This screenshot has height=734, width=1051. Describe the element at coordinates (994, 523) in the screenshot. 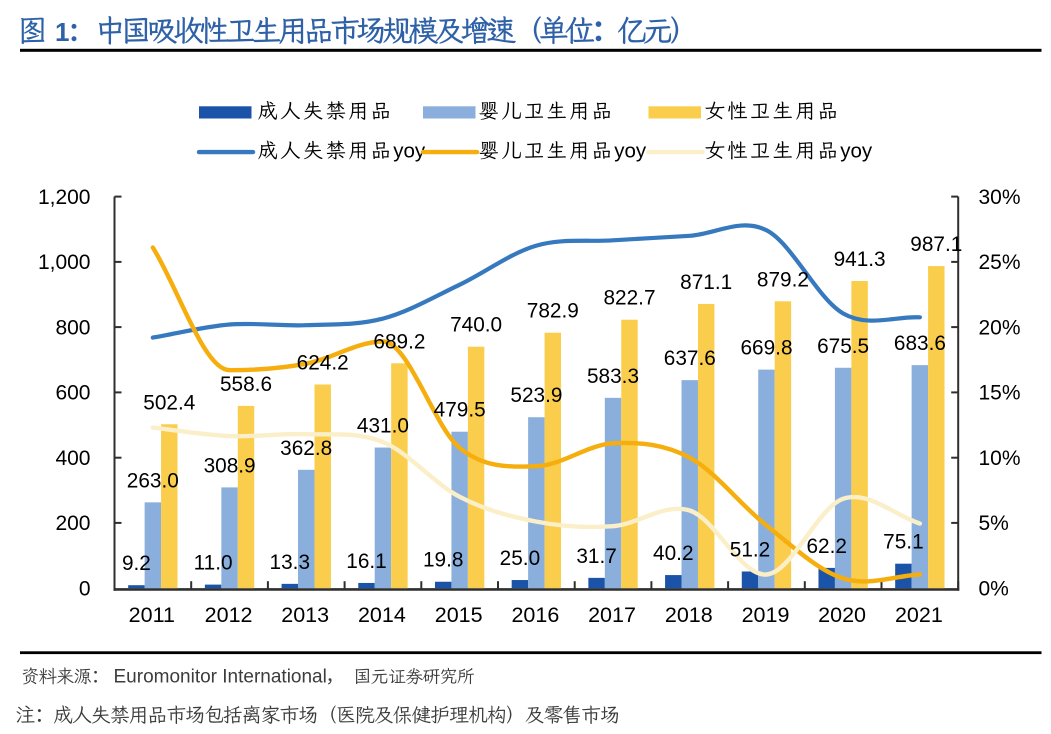

I see `svg-text: 5%` at that location.